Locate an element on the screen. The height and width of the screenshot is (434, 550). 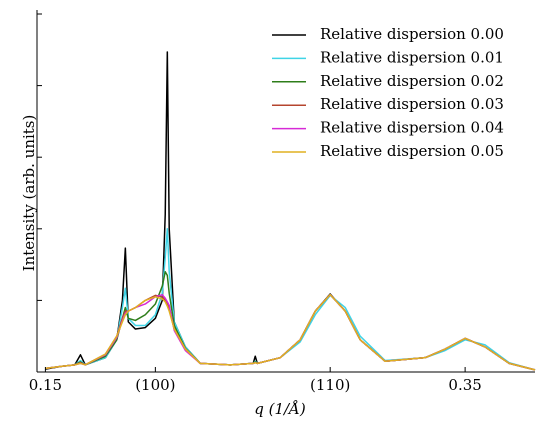
legend-label: Relative dispersion 0.03 is located at coordinates (412, 104).